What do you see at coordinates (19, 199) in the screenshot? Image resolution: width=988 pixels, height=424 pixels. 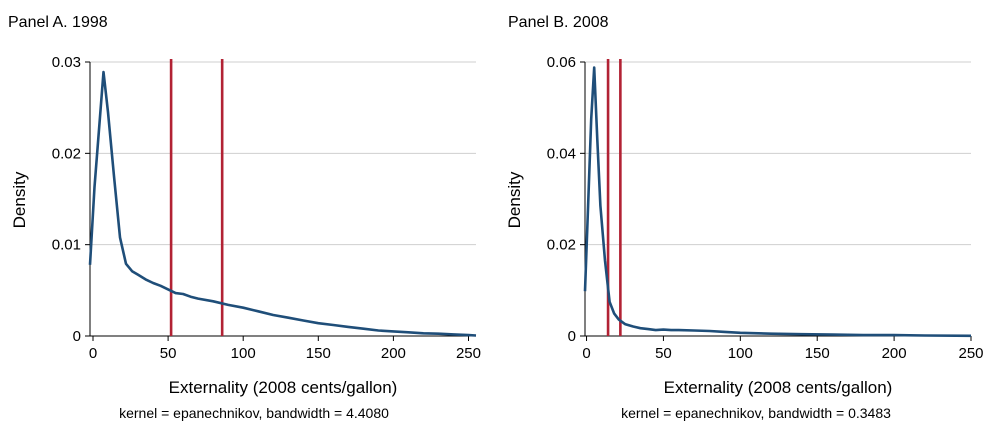 I see `panel-a-y-axis-label: Density` at bounding box center [19, 199].